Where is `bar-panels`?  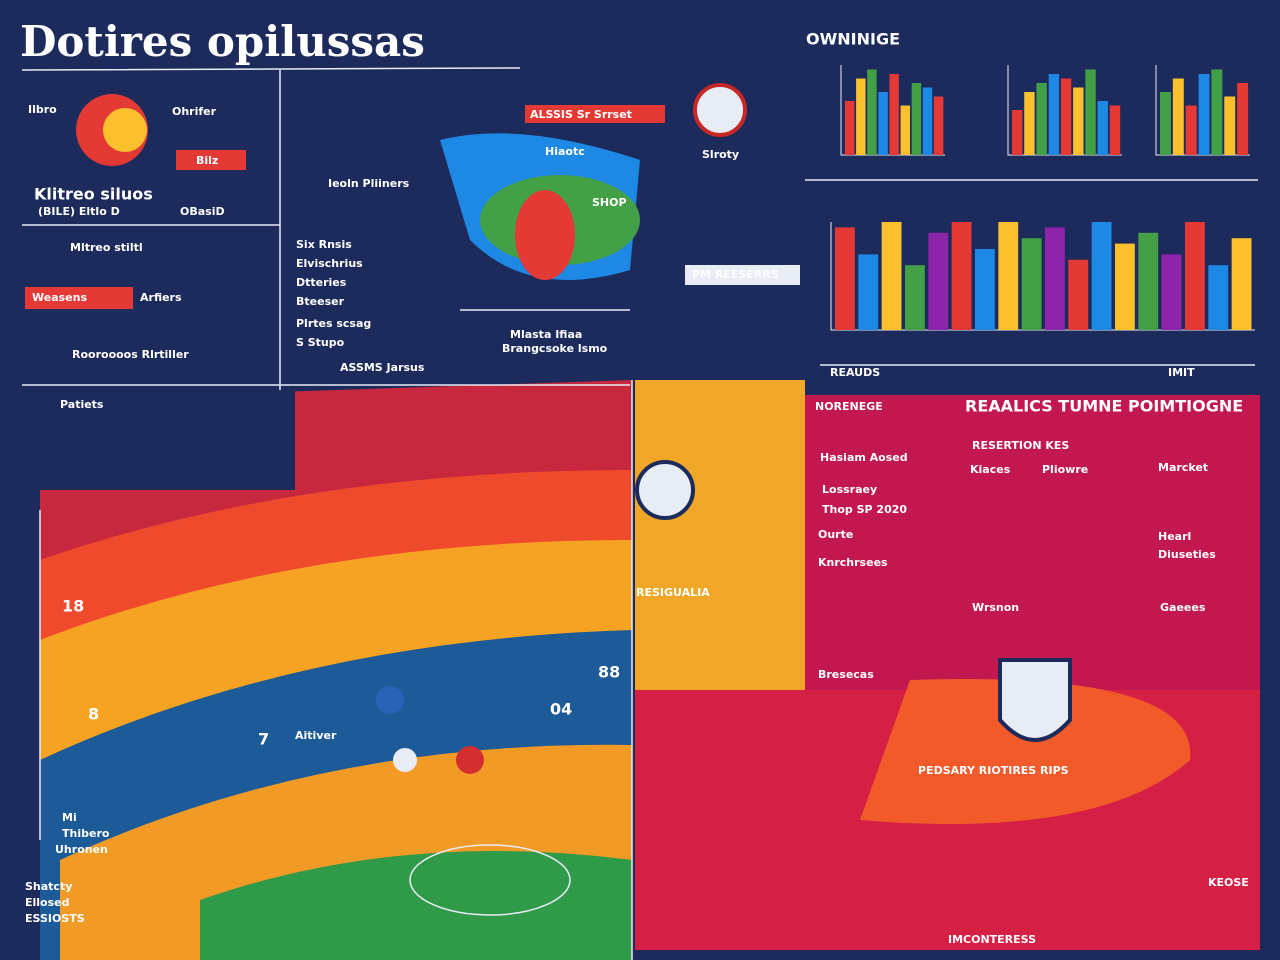 bar-panels is located at coordinates (1042, 198).